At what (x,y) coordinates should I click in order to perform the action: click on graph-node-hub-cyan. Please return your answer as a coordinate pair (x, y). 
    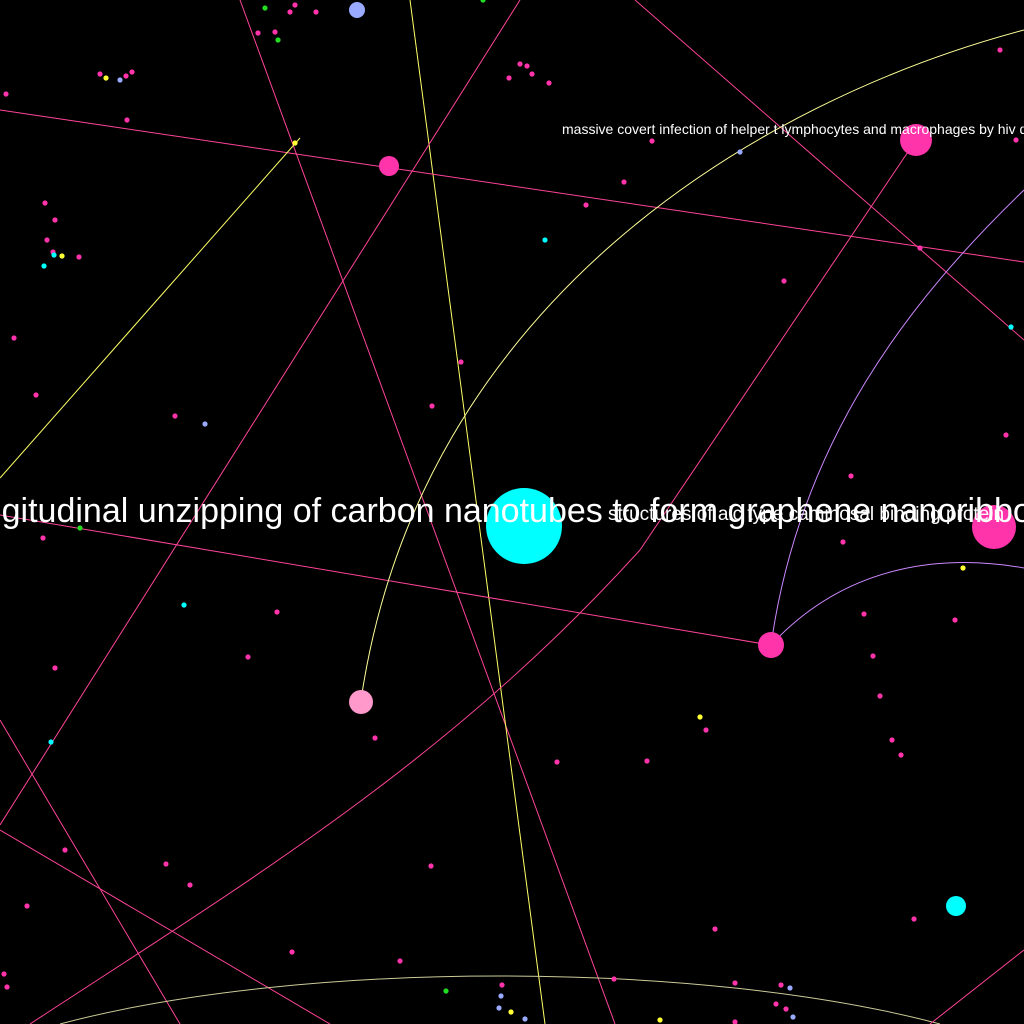
    Looking at the image, I should click on (524, 526).